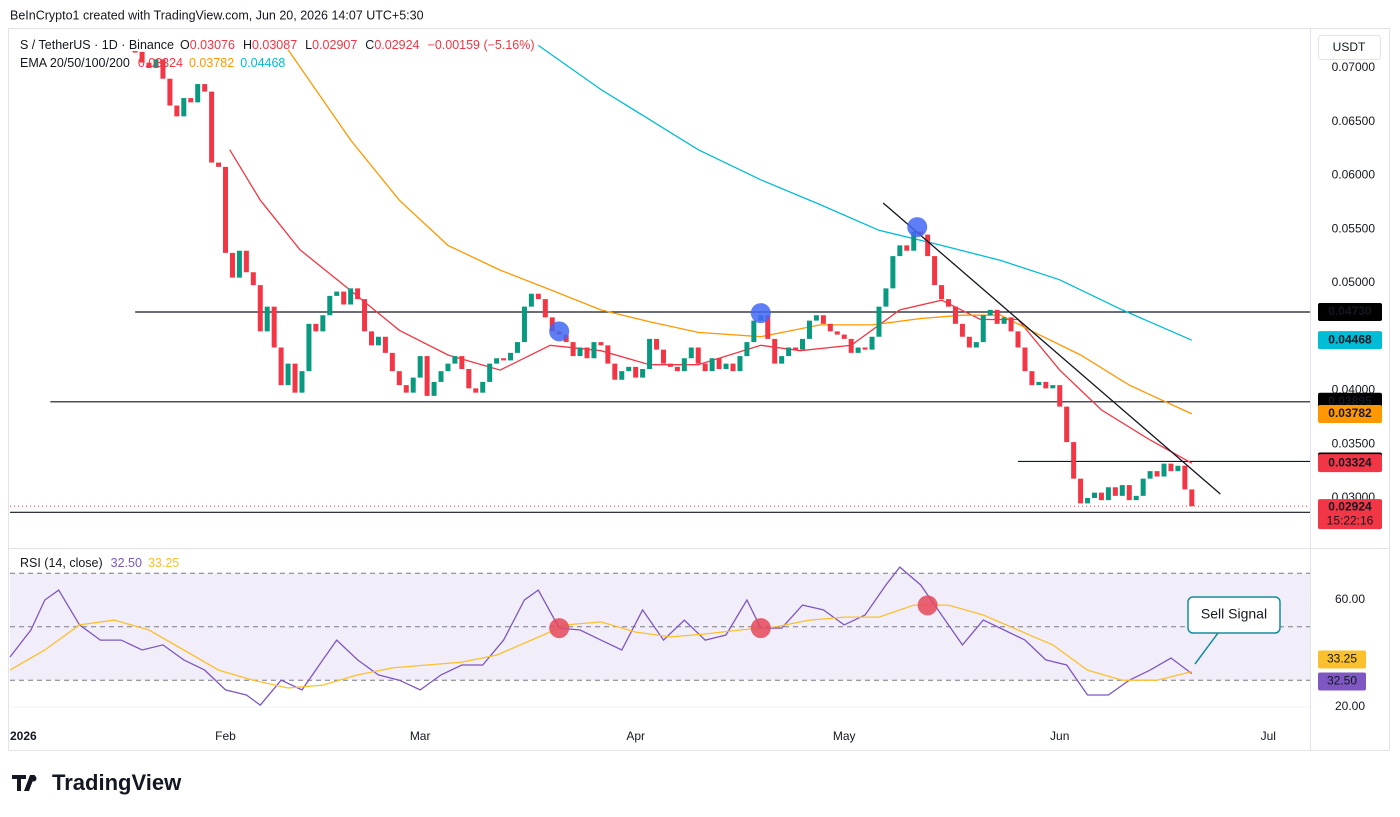 This screenshot has height=817, width=1400. Describe the element at coordinates (262, 63) in the screenshot. I see `ema-value: 0.04468` at that location.